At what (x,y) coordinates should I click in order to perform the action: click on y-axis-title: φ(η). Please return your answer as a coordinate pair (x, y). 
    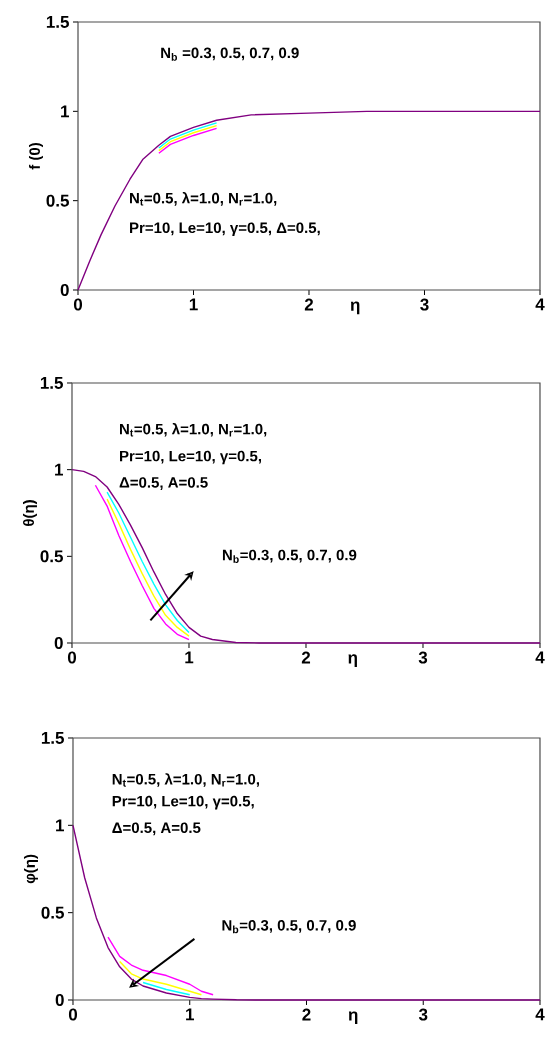
    Looking at the image, I should click on (30, 869).